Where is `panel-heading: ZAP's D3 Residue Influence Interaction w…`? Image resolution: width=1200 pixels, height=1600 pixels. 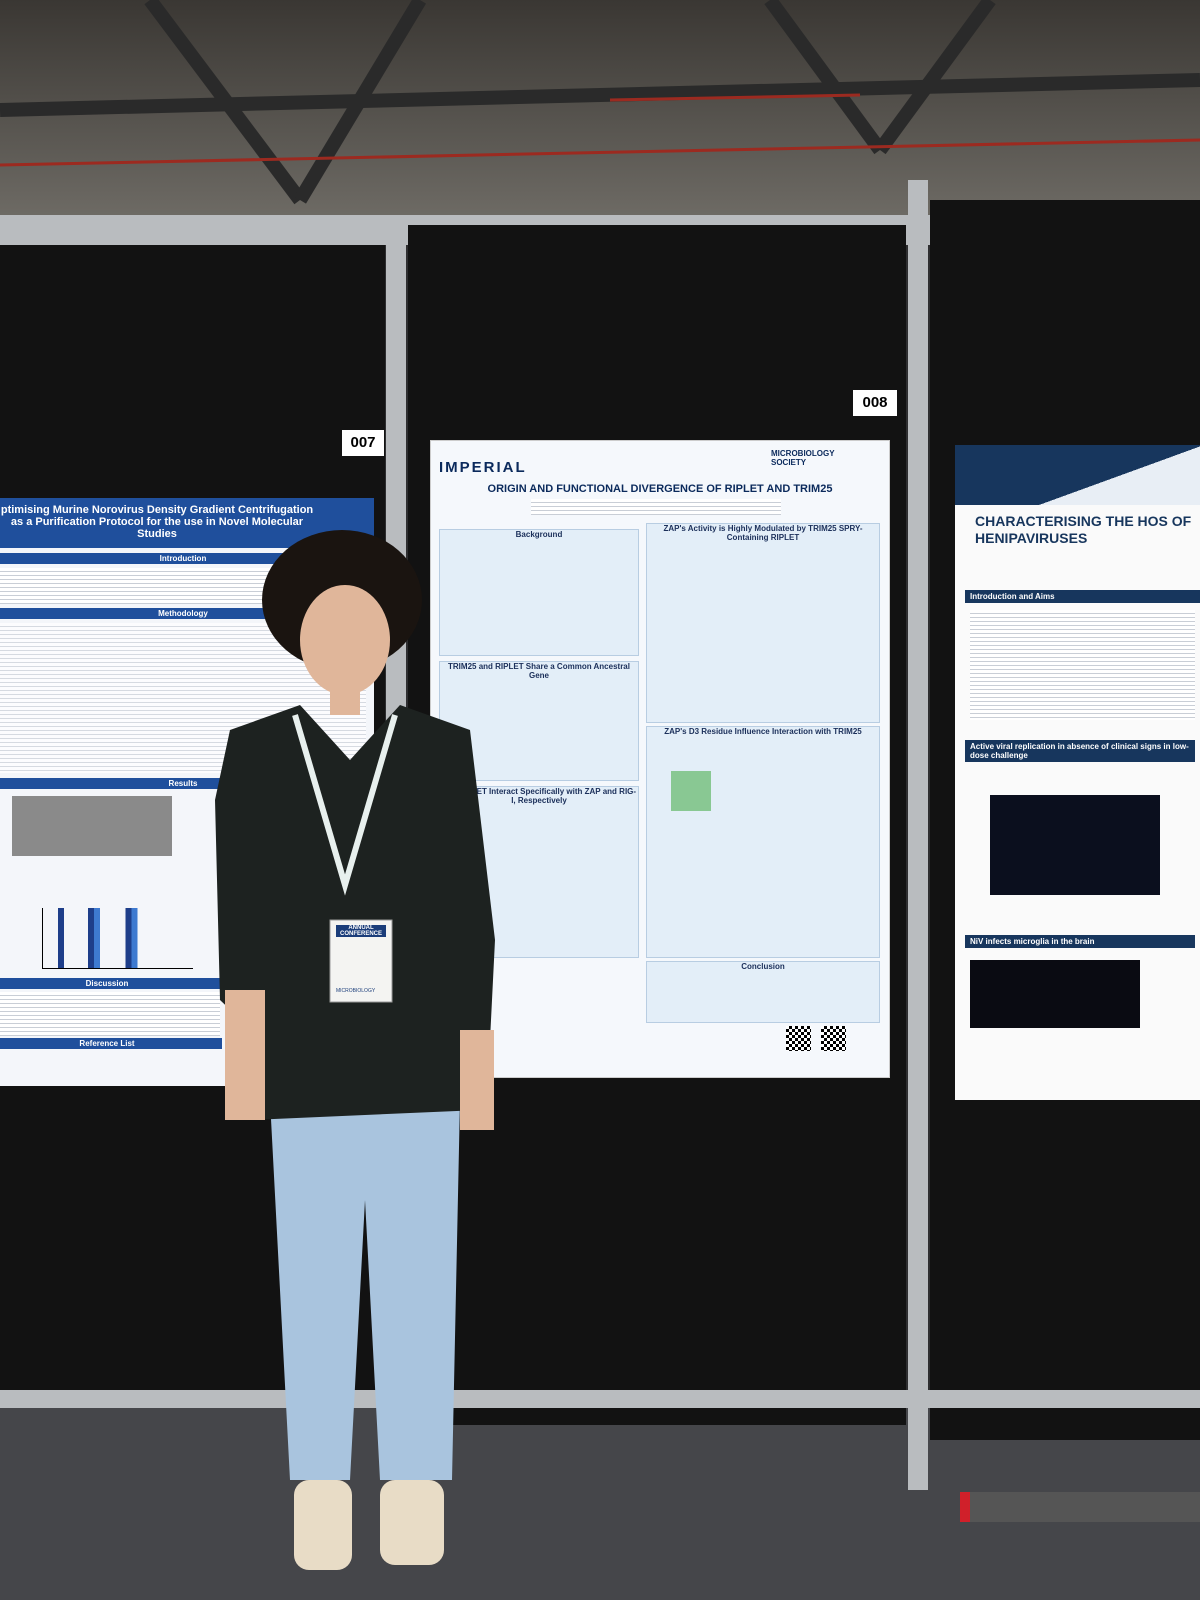 panel-heading: ZAP's D3 Residue Influence Interaction w… is located at coordinates (763, 731).